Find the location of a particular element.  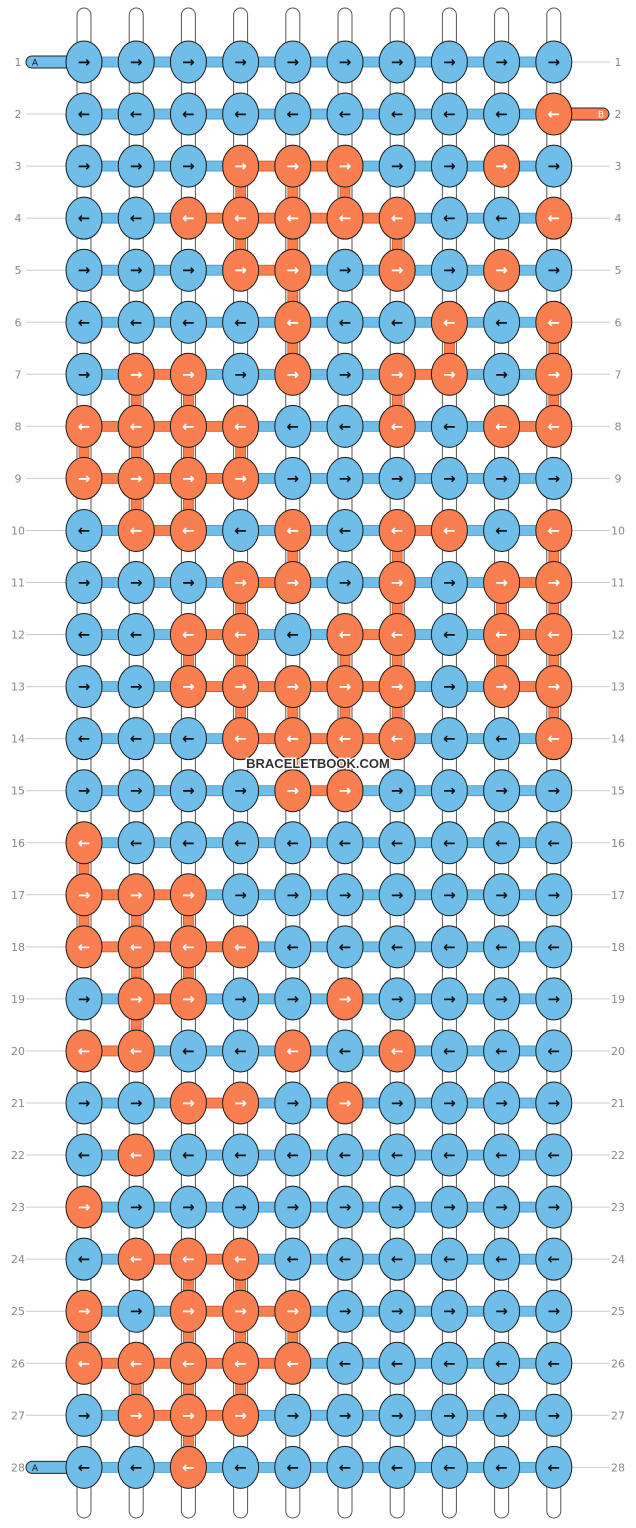

string-end-label: B is located at coordinates (601, 116).